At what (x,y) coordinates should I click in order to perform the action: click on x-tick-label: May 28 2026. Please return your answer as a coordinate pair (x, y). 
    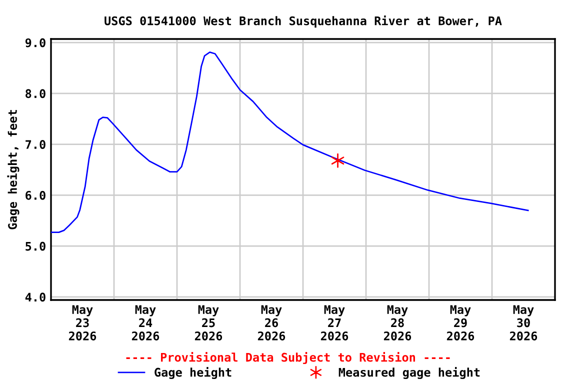
    Looking at the image, I should click on (398, 322).